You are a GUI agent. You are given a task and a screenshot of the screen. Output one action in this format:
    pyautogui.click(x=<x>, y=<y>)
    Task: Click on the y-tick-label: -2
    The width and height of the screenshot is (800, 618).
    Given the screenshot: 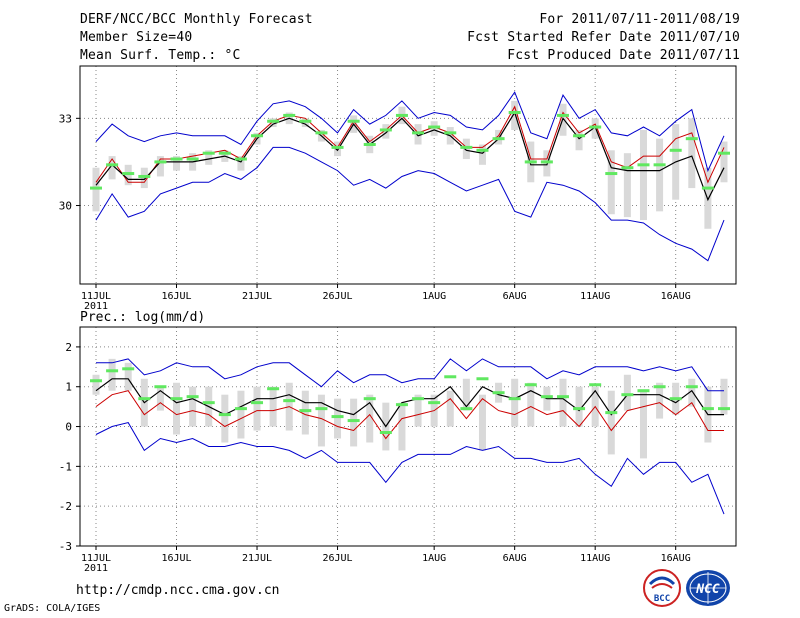 What is the action you would take?
    pyautogui.click(x=65, y=506)
    